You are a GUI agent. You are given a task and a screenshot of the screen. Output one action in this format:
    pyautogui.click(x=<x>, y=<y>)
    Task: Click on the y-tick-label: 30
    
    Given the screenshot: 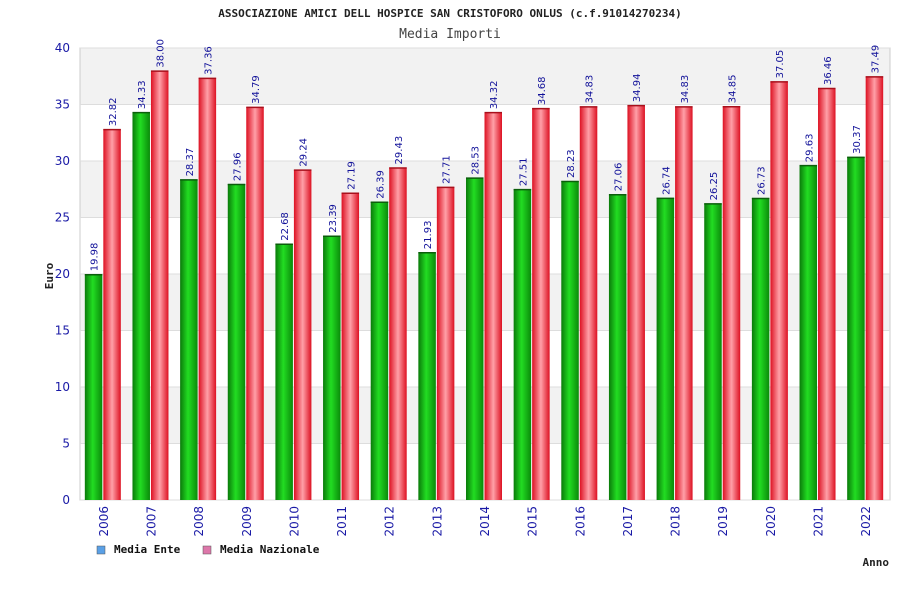 What is the action you would take?
    pyautogui.click(x=62, y=161)
    